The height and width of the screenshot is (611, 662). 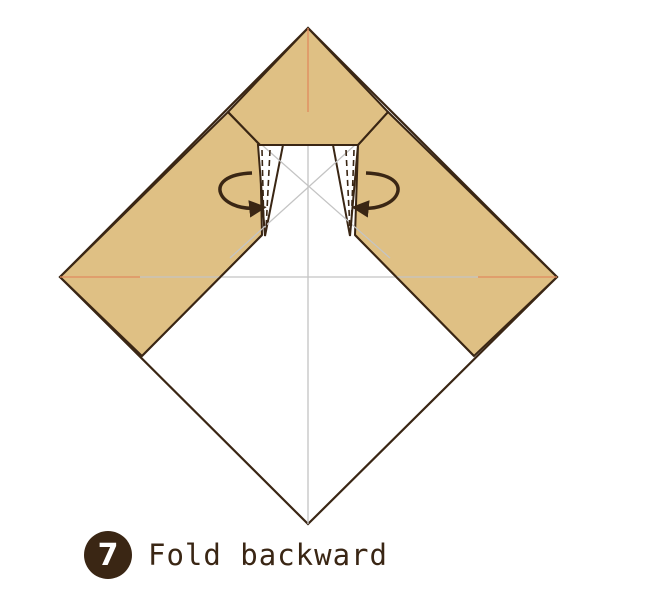 What do you see at coordinates (268, 555) in the screenshot?
I see `step-instruction: Fold backward` at bounding box center [268, 555].